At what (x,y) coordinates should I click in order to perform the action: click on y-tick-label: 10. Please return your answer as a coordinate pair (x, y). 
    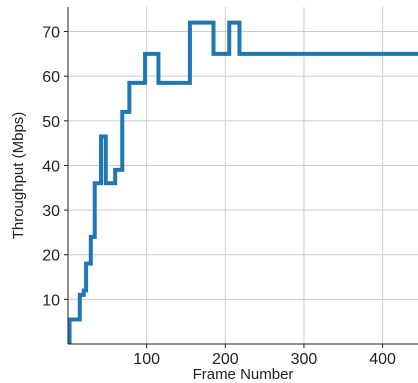
    Looking at the image, I should click on (51, 300).